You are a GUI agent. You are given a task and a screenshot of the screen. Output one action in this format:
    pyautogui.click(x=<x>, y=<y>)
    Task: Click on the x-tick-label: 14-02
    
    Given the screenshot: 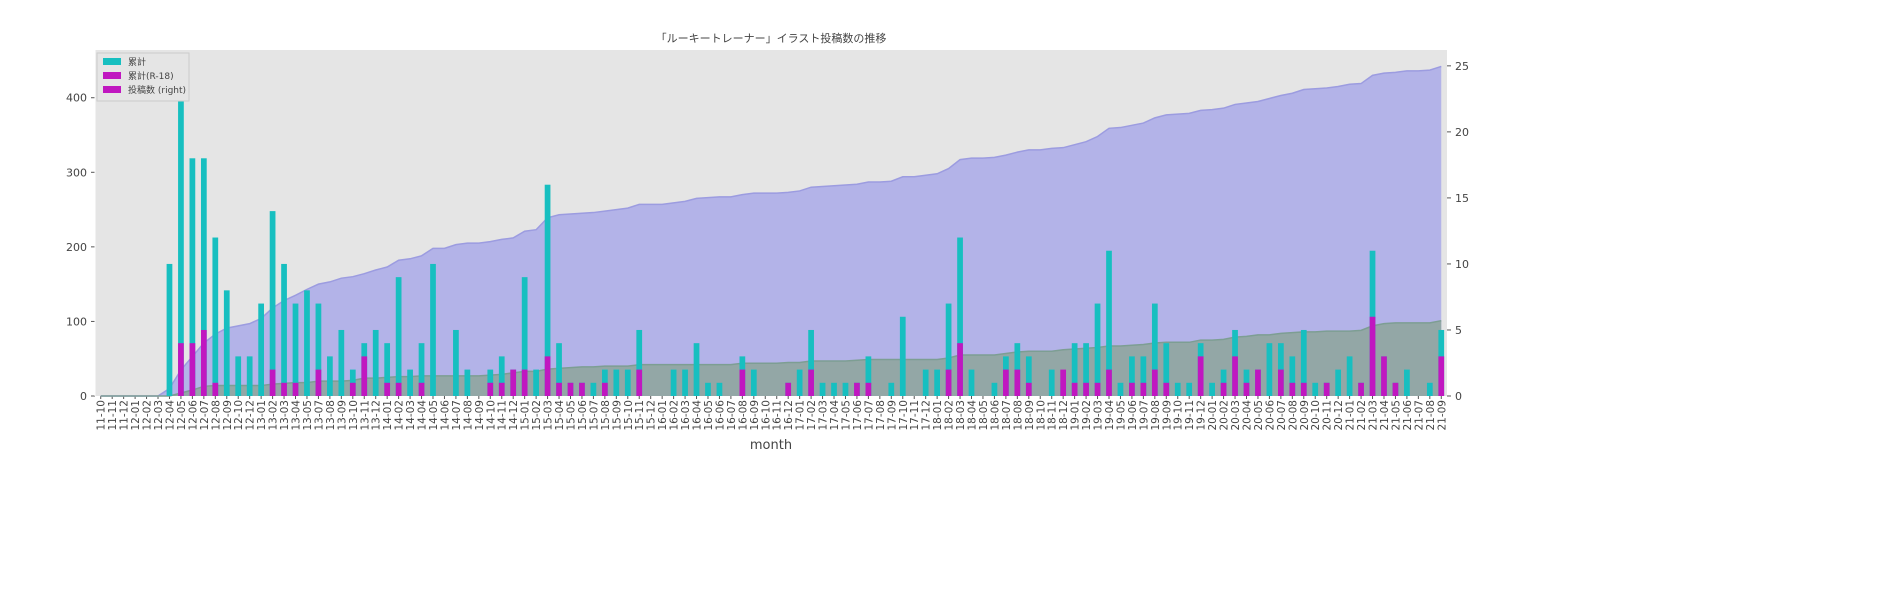 What is the action you would take?
    pyautogui.click(x=400, y=415)
    